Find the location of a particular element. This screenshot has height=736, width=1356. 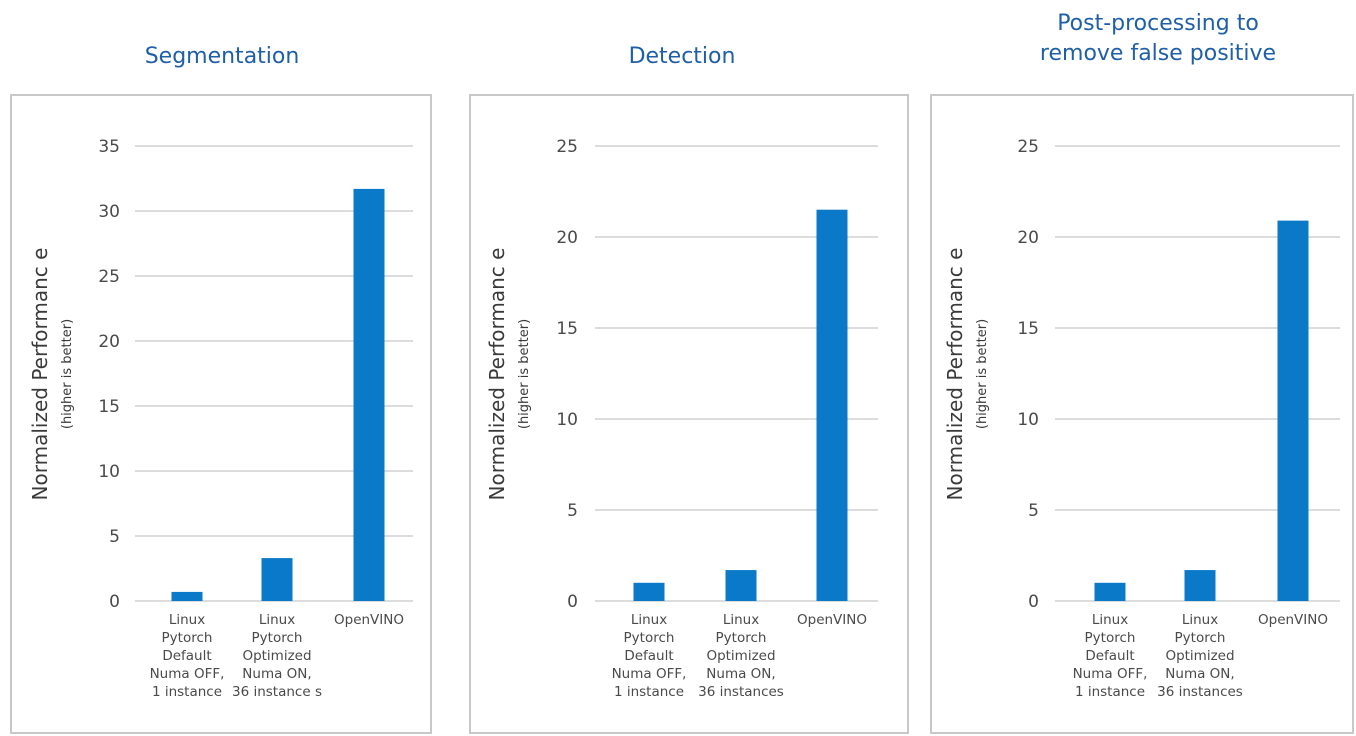

chart-title-segmentation: Segmentation is located at coordinates (222, 56).